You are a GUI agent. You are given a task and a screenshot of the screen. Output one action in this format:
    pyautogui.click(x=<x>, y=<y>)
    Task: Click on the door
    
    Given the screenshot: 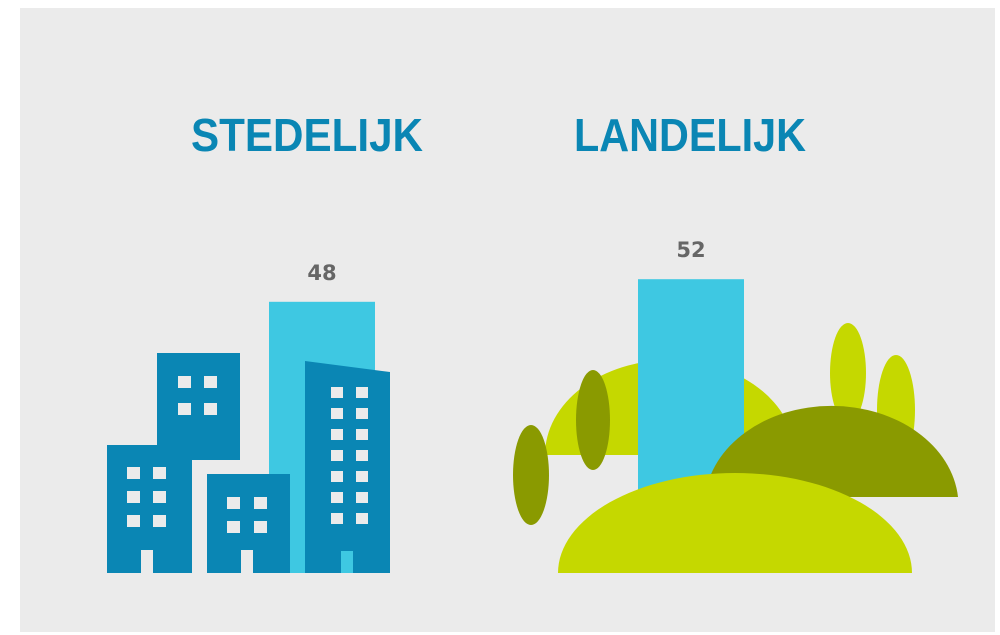 What is the action you would take?
    pyautogui.click(x=347, y=562)
    